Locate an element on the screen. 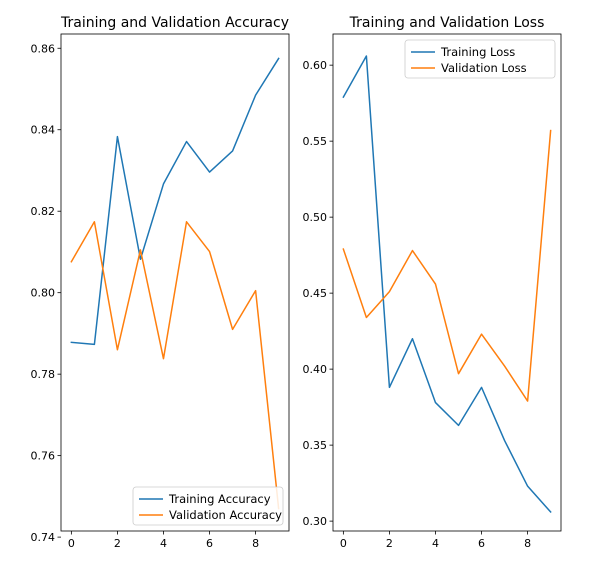  y-tick-label: 0.45 is located at coordinates (315, 293).